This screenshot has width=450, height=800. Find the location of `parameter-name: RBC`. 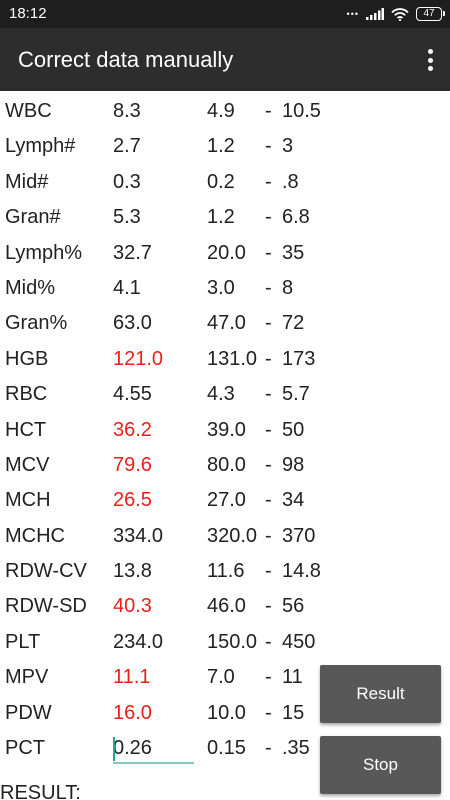

parameter-name: RBC is located at coordinates (26, 394).